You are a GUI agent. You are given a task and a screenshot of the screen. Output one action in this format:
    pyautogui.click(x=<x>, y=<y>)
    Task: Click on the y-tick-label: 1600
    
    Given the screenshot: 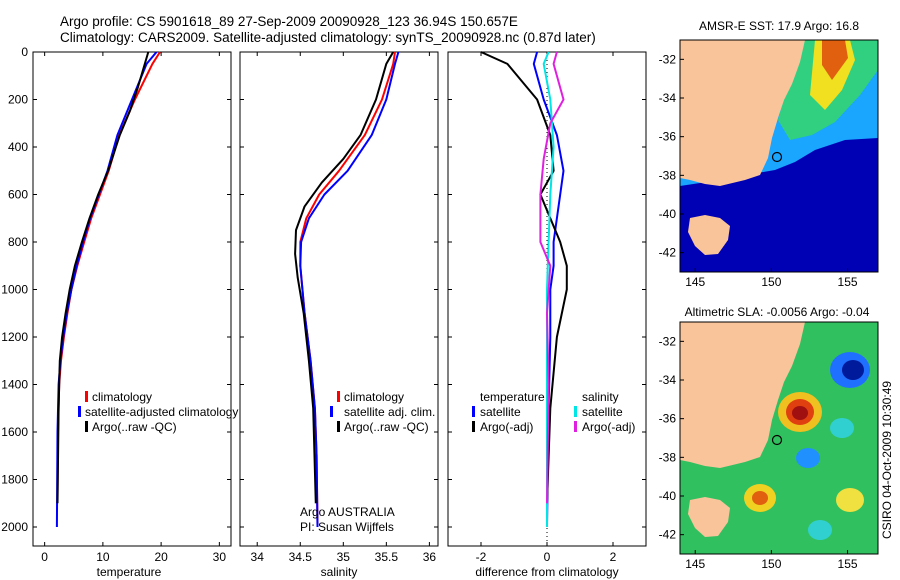 What is the action you would take?
    pyautogui.click(x=14, y=432)
    